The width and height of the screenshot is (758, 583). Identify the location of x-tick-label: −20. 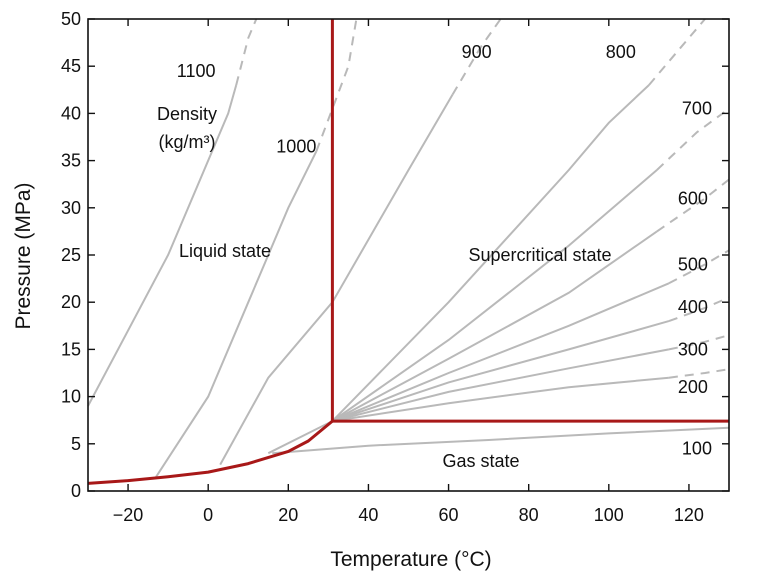
(128, 515).